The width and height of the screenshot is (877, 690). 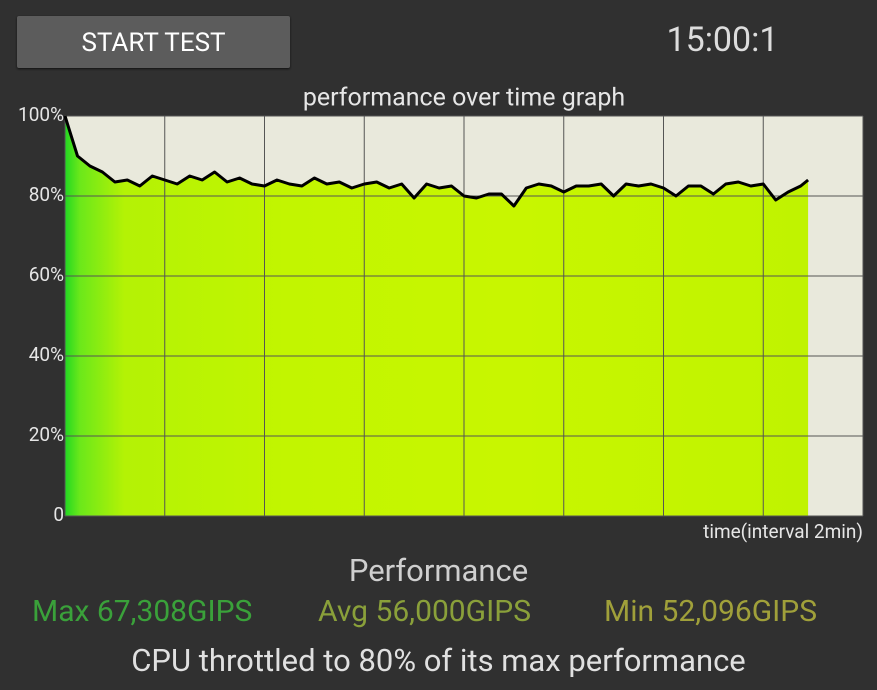 What do you see at coordinates (425, 611) in the screenshot?
I see `avg-stat: Avg 56,000GIPS` at bounding box center [425, 611].